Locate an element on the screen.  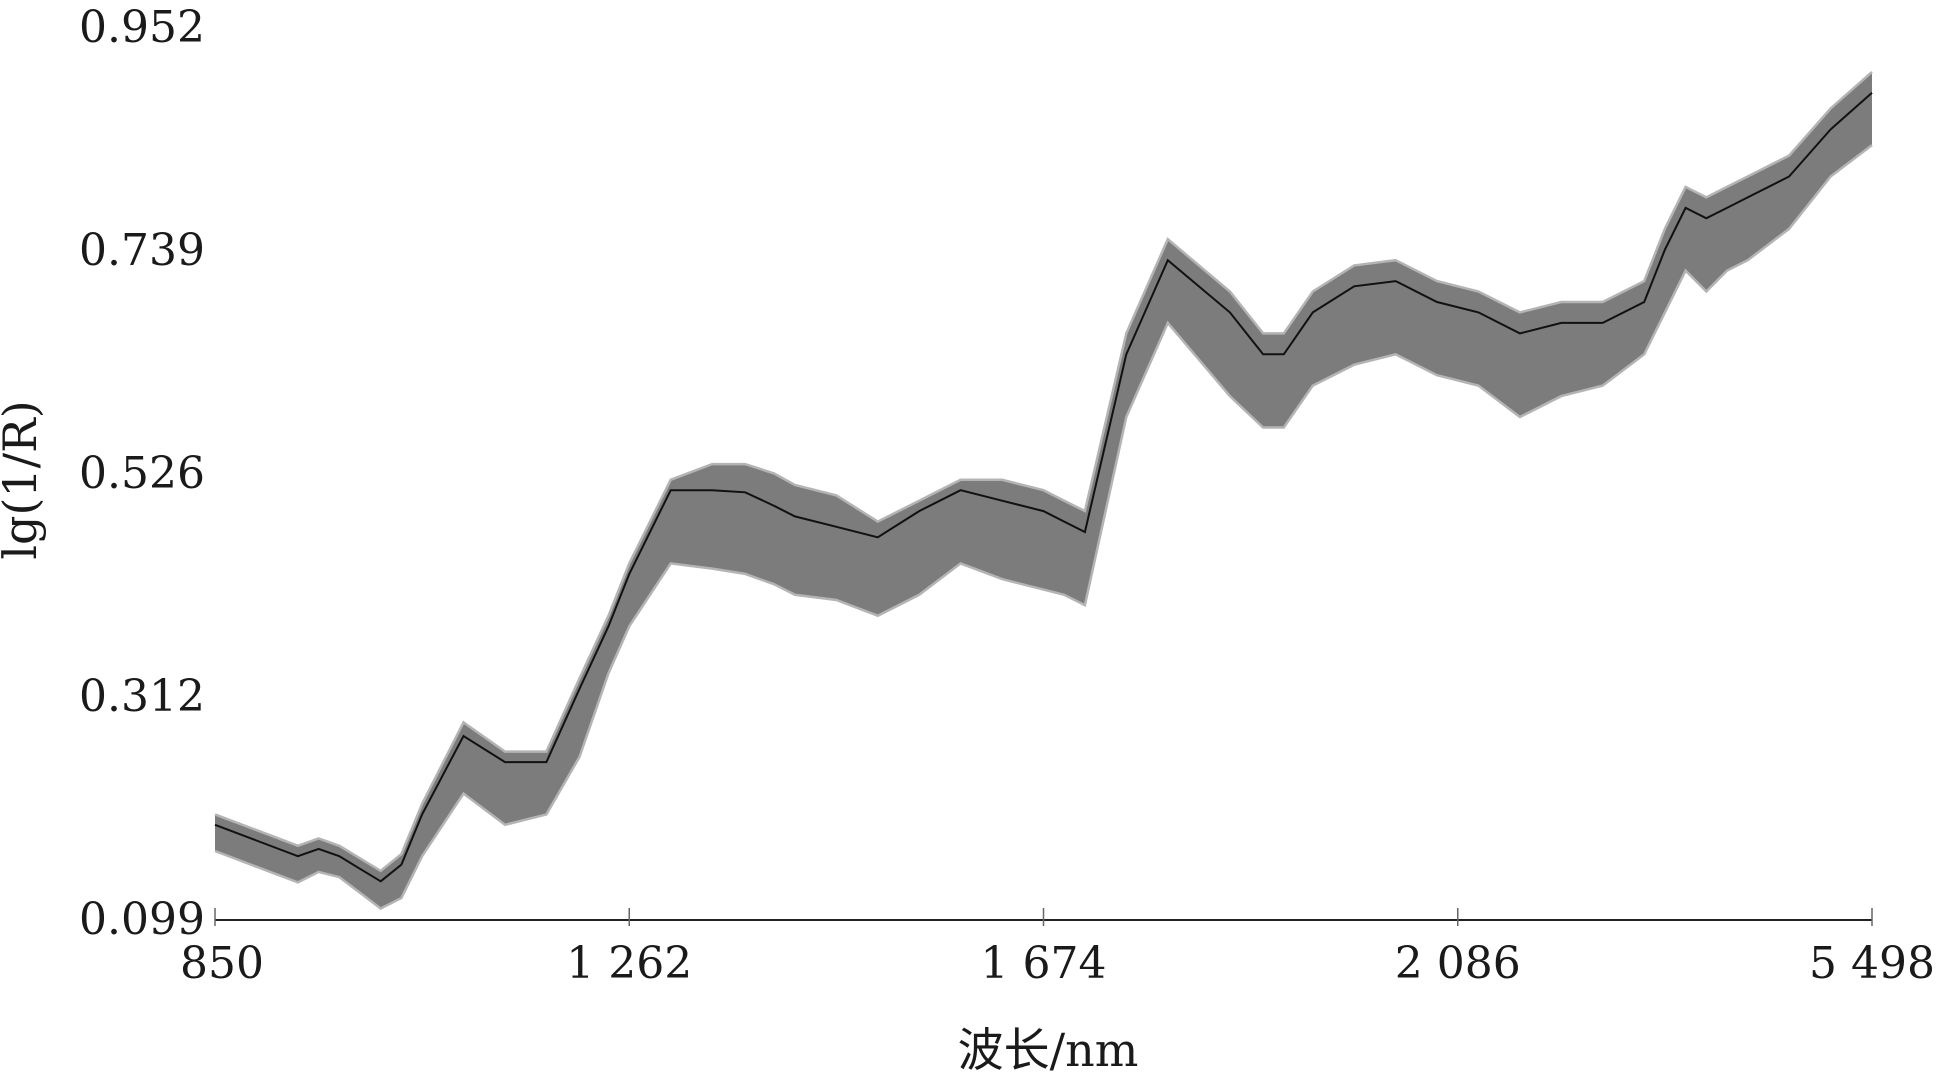
x-tick-label: 1 262 is located at coordinates (629, 963).